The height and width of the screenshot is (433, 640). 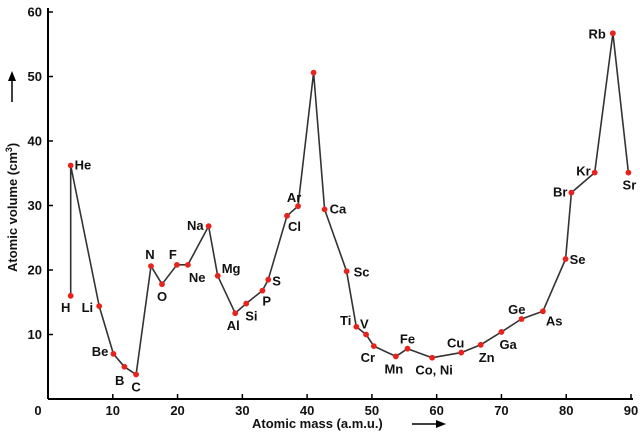 I want to click on x-tick-label: 40, so click(x=307, y=410).